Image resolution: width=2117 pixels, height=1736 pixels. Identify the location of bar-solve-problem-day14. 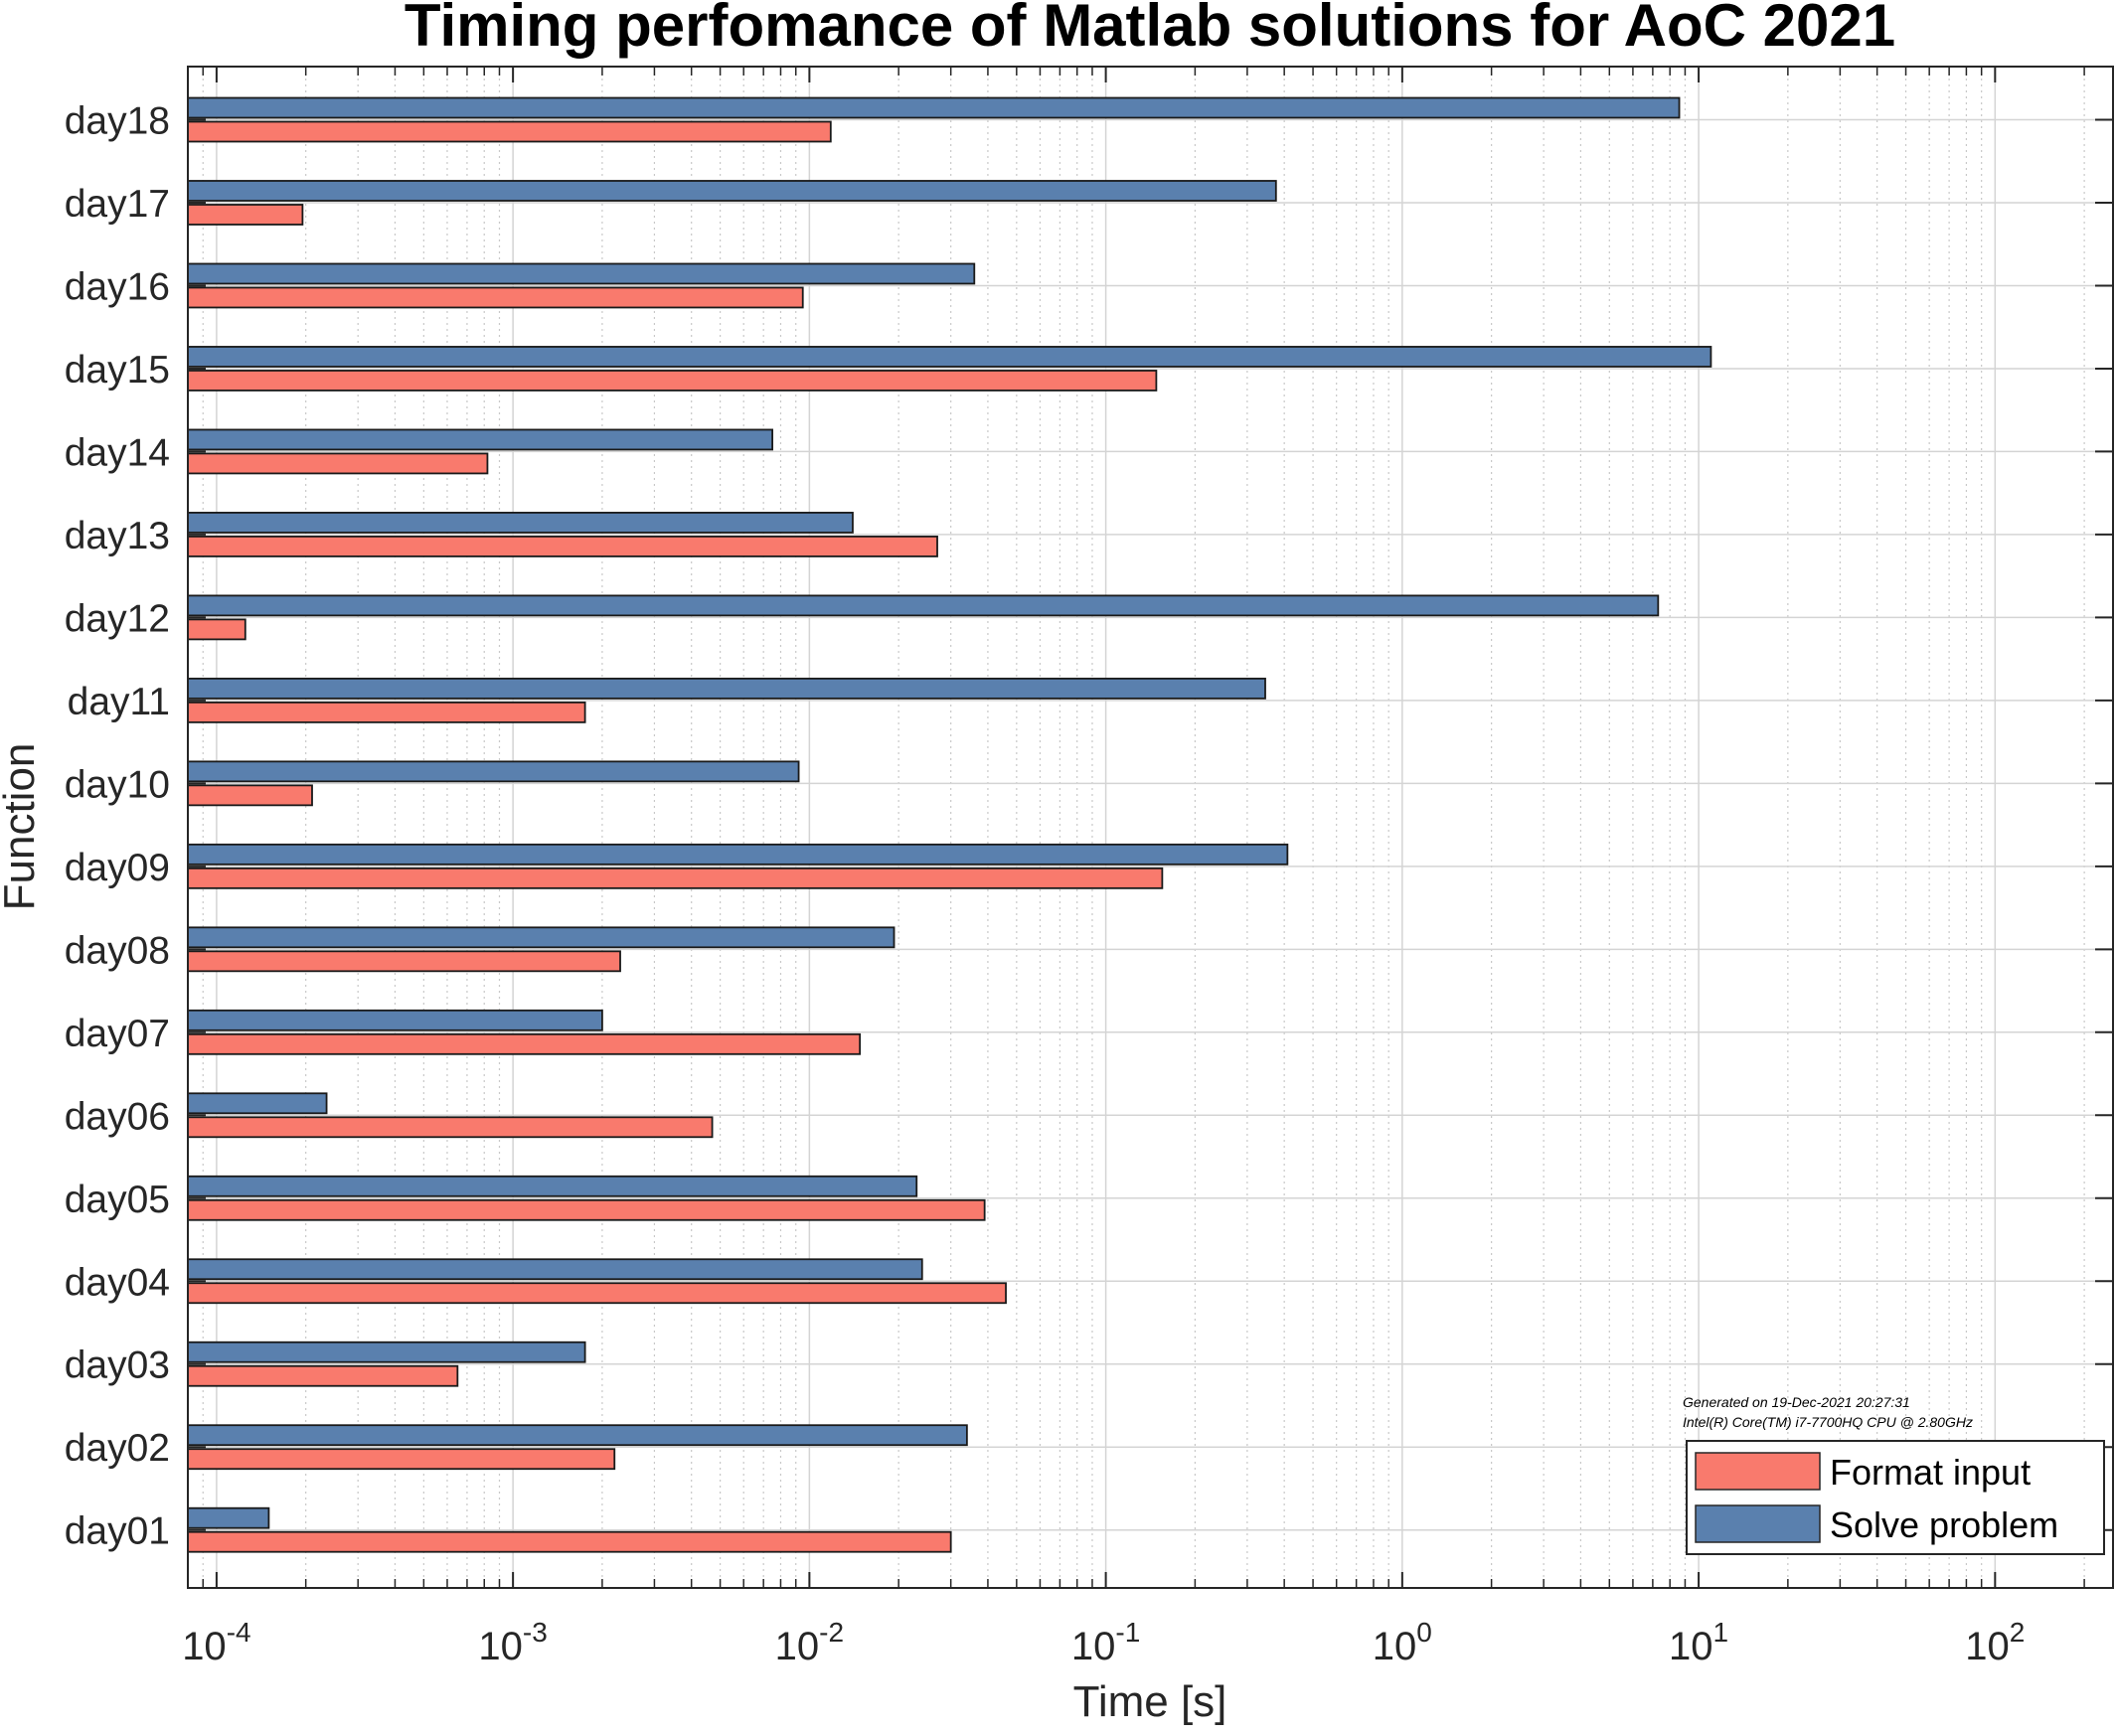
(480, 439).